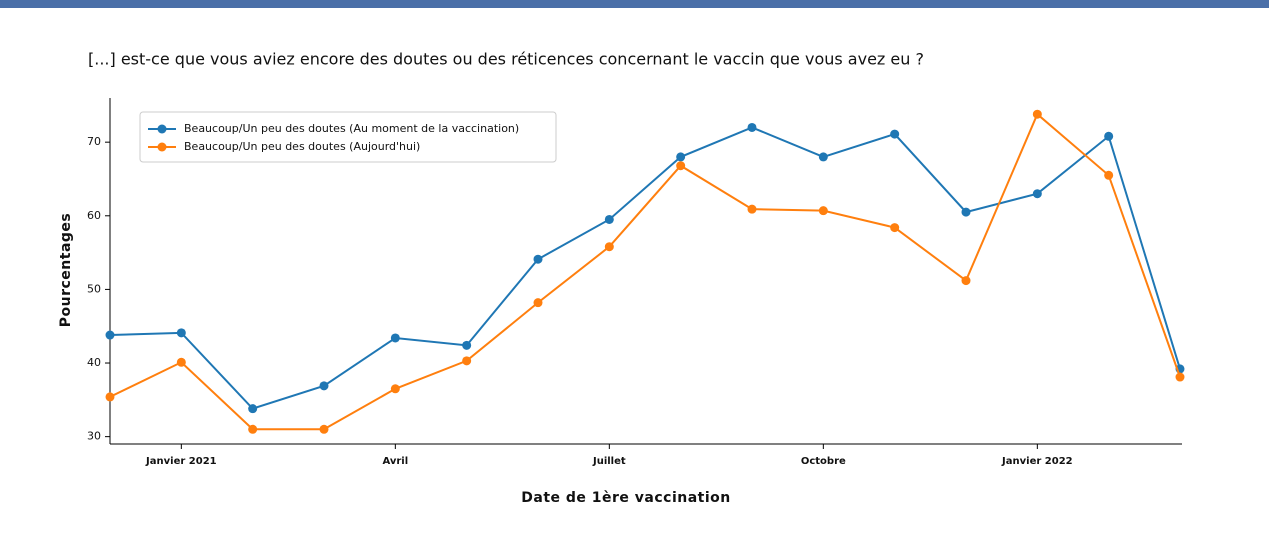  What do you see at coordinates (609, 461) in the screenshot?
I see `x-tick-label: Juillet` at bounding box center [609, 461].